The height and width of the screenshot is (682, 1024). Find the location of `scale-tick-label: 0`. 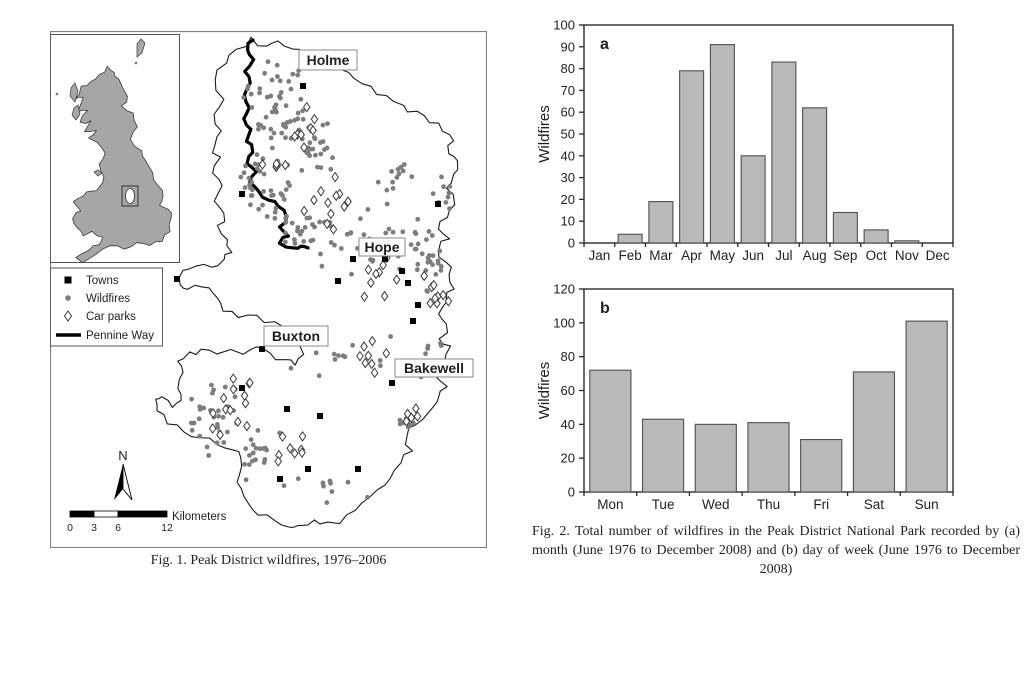

scale-tick-label: 0 is located at coordinates (70, 528).